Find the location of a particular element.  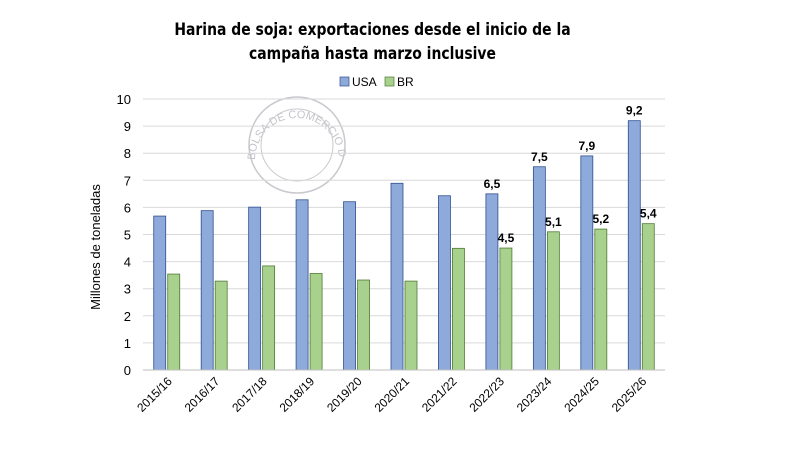

y-tick-label: 9 is located at coordinates (127, 126).